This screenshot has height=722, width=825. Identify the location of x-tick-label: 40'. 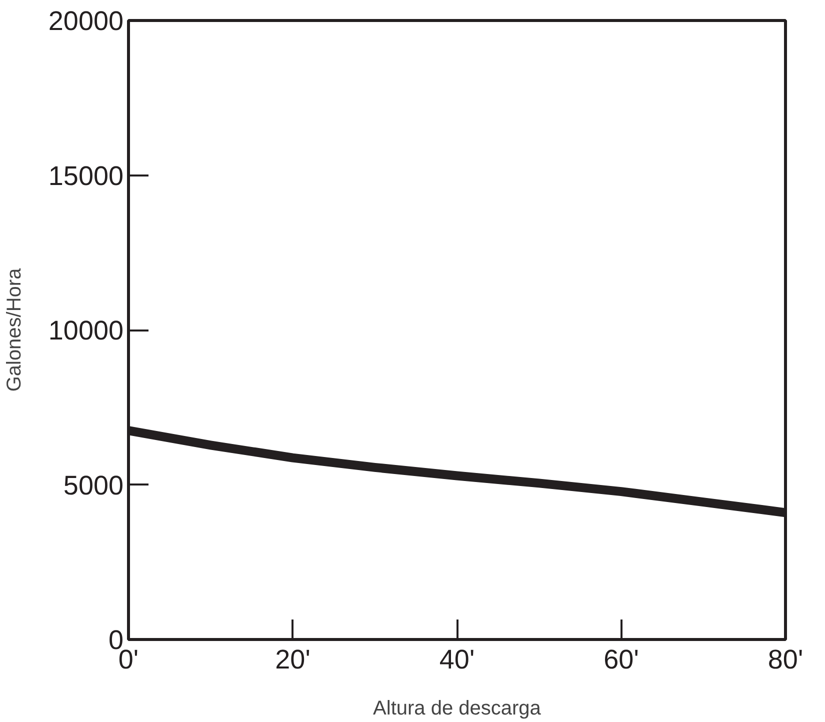
(457, 659).